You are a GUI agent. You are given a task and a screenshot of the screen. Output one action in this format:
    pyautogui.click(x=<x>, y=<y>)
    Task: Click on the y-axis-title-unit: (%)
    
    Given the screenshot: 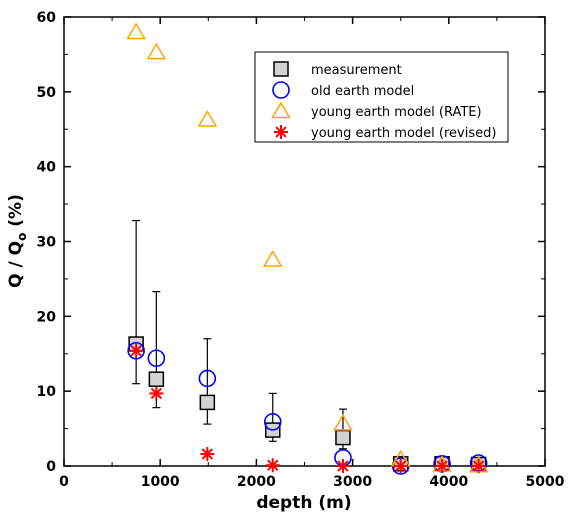 What is the action you would take?
    pyautogui.click(x=16, y=213)
    